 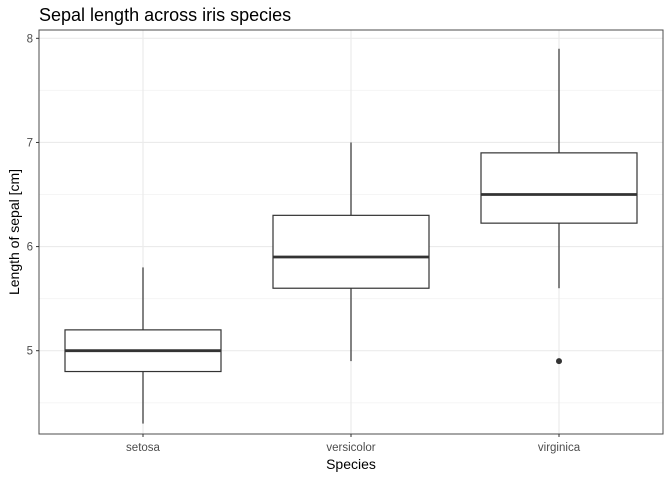 I want to click on y-tick-label: 7, so click(x=30, y=143).